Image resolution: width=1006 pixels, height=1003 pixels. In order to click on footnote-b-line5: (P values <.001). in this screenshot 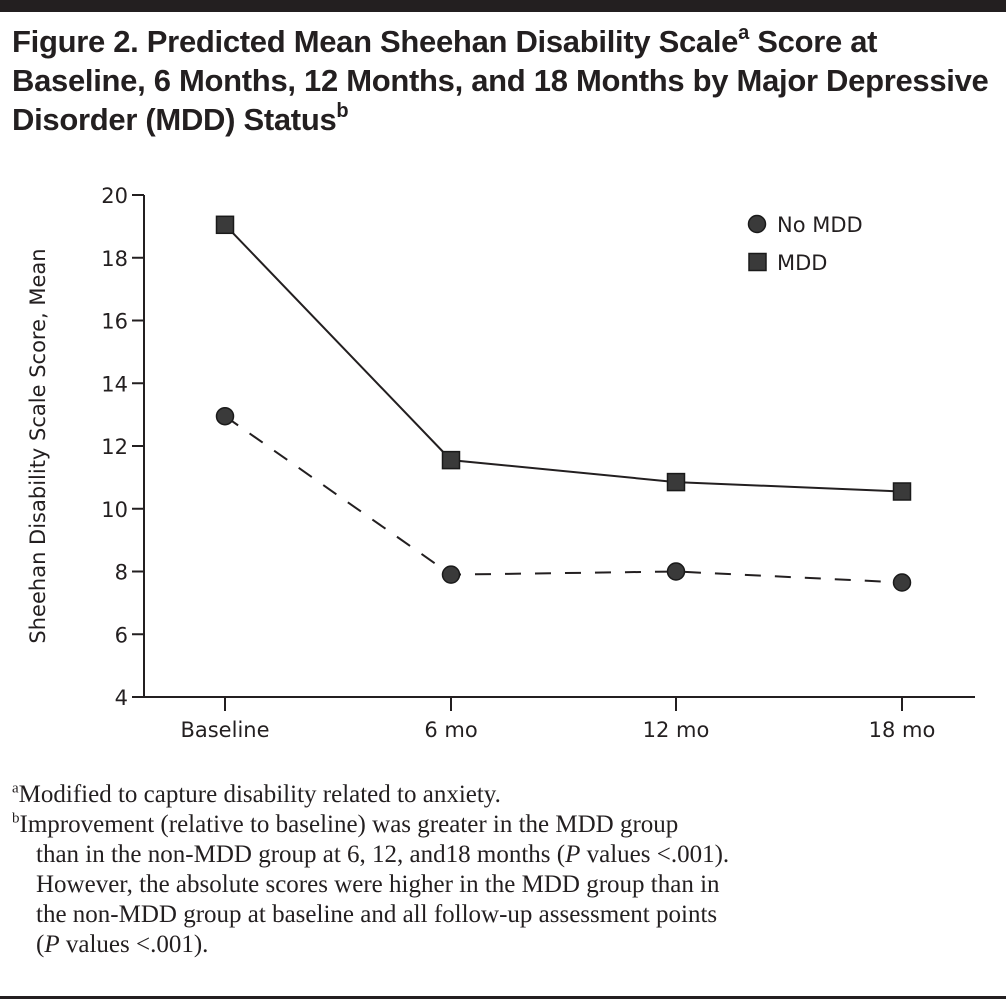, I will do `click(504, 945)`.